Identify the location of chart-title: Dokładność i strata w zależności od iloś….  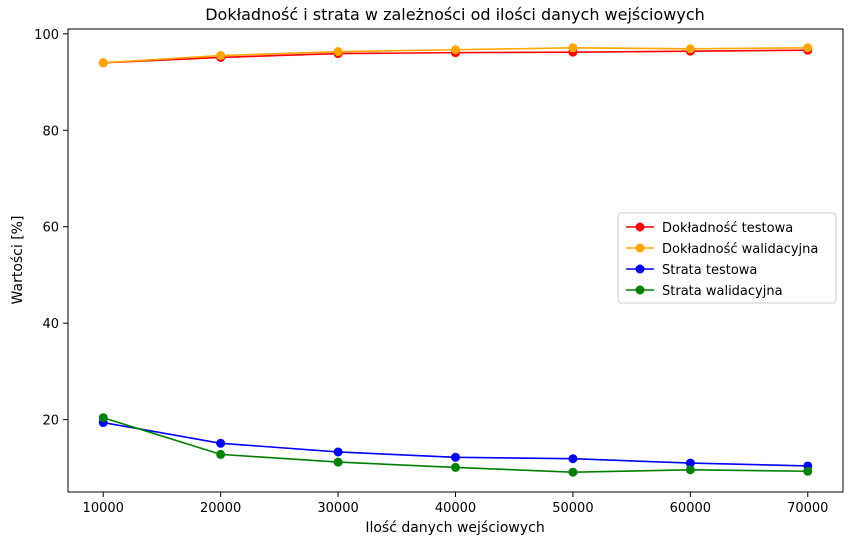
(455, 14).